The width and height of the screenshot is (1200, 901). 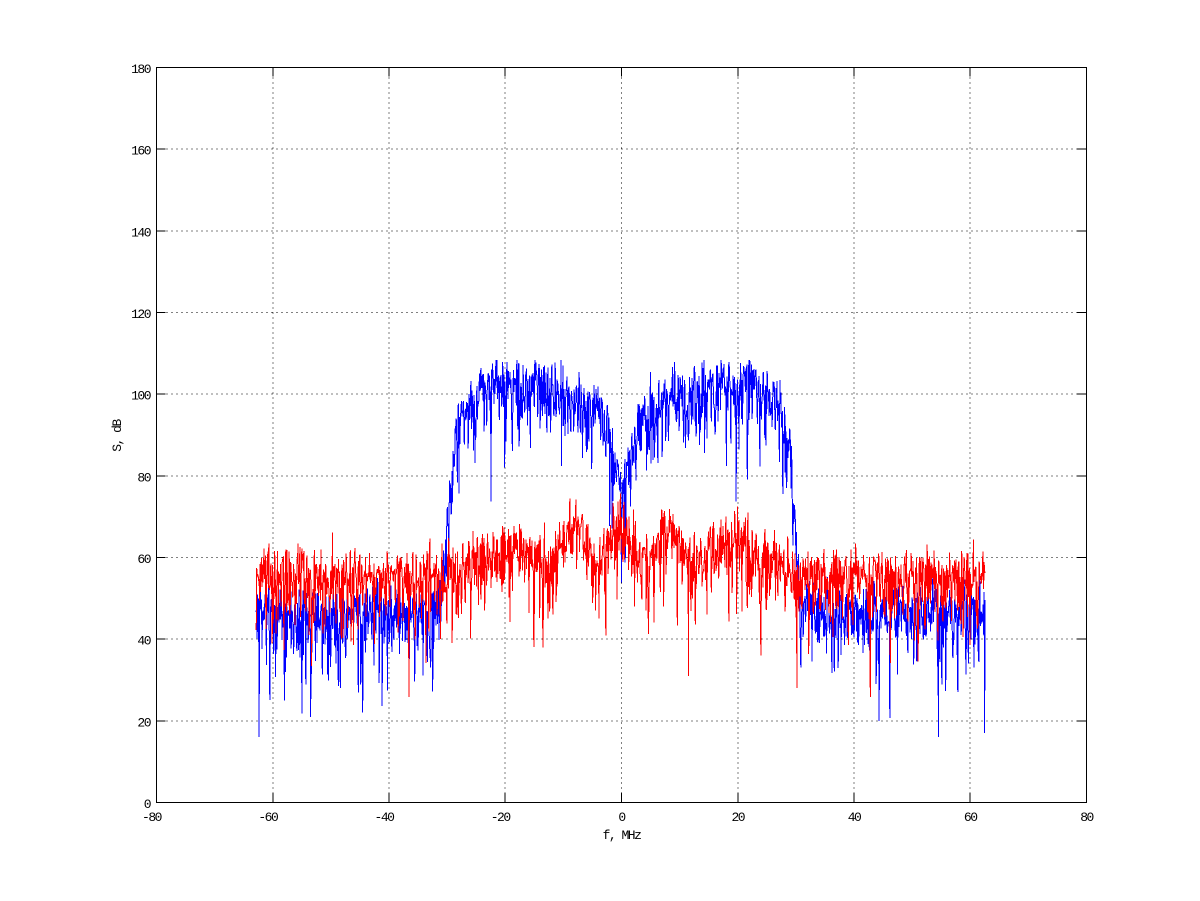 What do you see at coordinates (152, 817) in the screenshot?
I see `svg-text: -80` at bounding box center [152, 817].